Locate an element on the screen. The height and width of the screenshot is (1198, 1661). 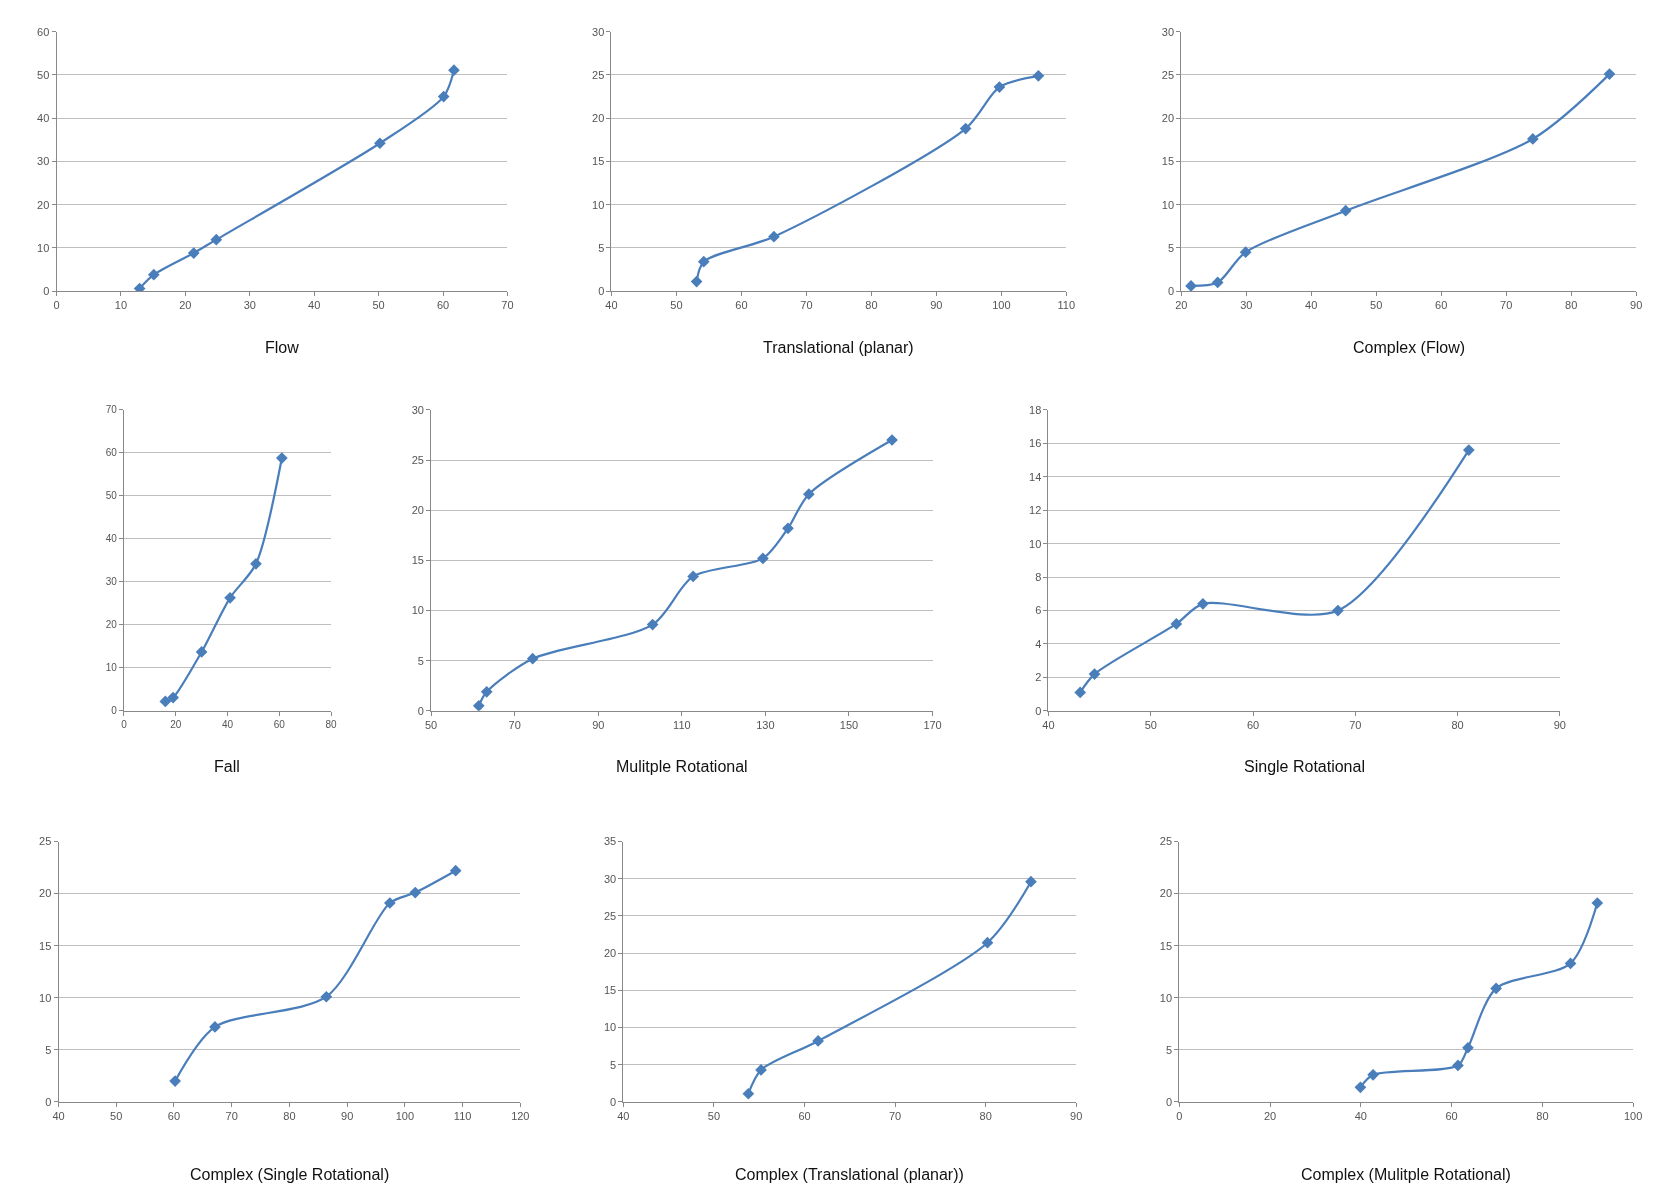
y-tick-label: 35 is located at coordinates (610, 841).